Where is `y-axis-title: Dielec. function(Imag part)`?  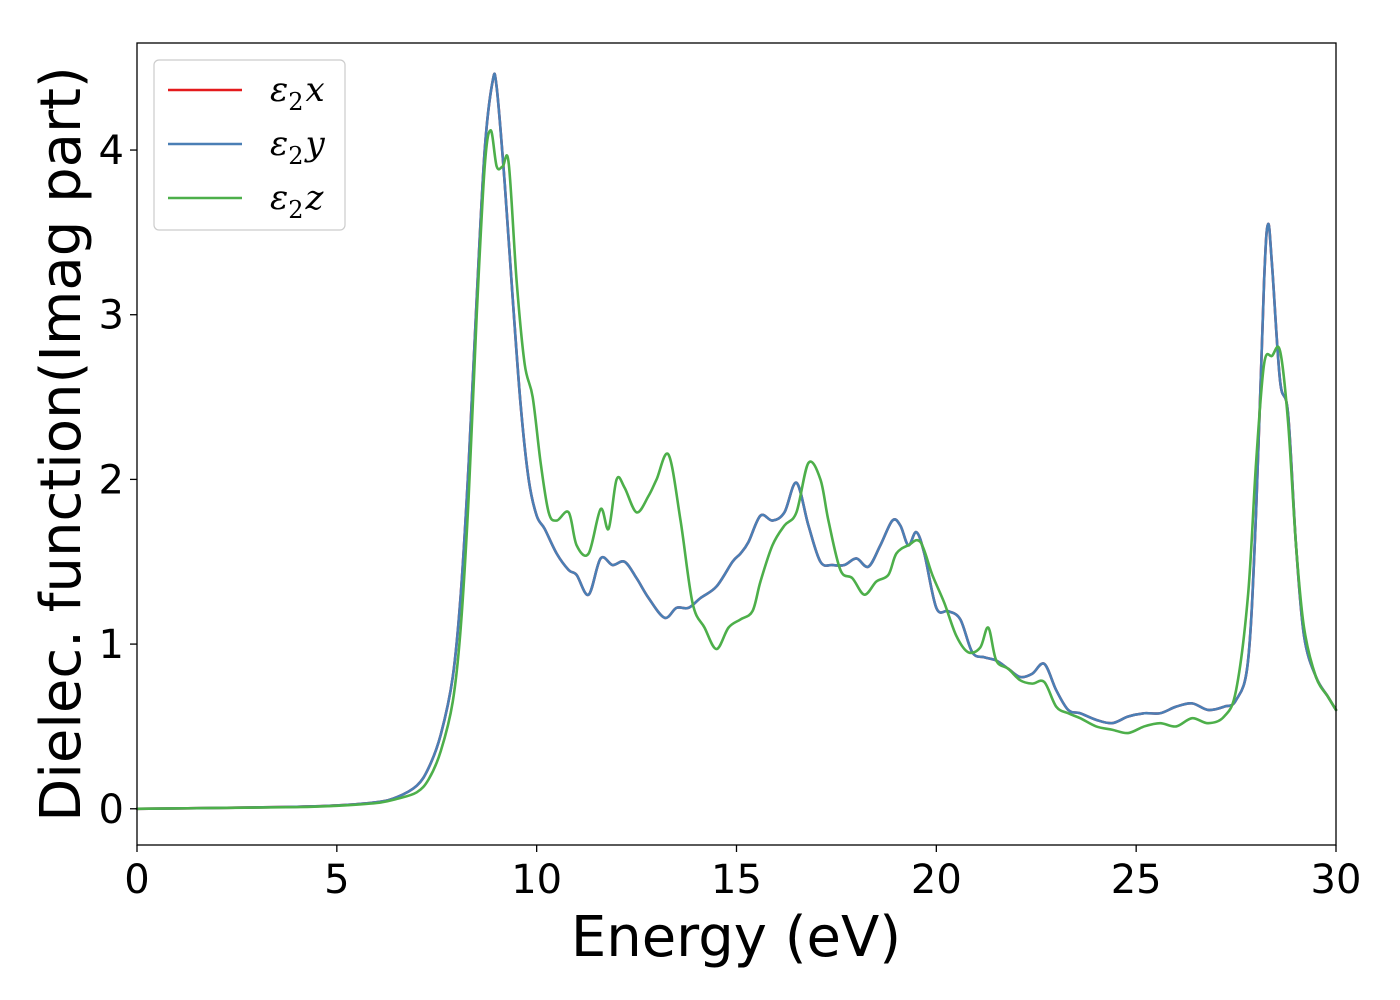 y-axis-title: Dielec. function(Imag part) is located at coordinates (61, 444).